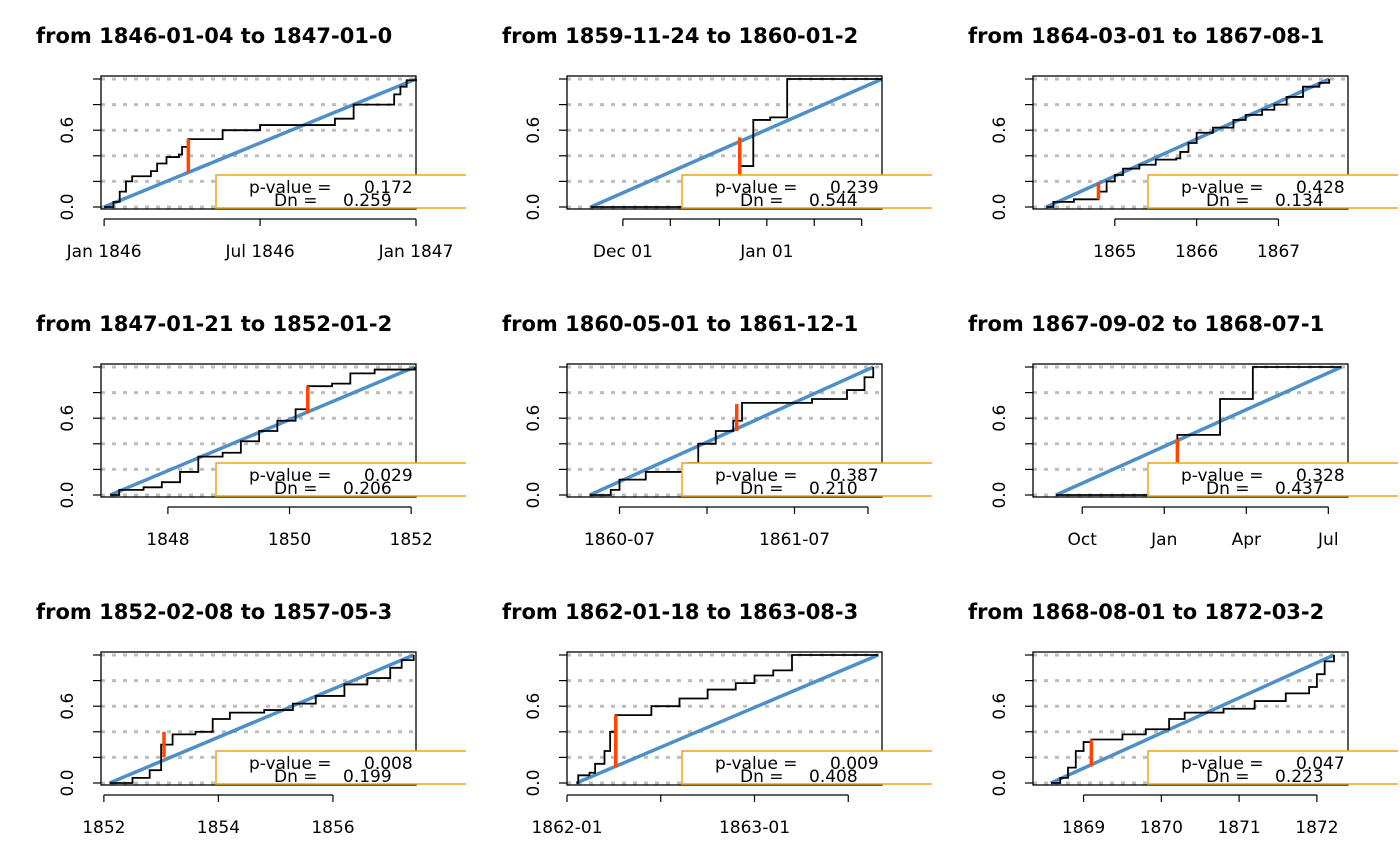  Describe the element at coordinates (388, 476) in the screenshot. I see `p-value: 0.029` at that location.